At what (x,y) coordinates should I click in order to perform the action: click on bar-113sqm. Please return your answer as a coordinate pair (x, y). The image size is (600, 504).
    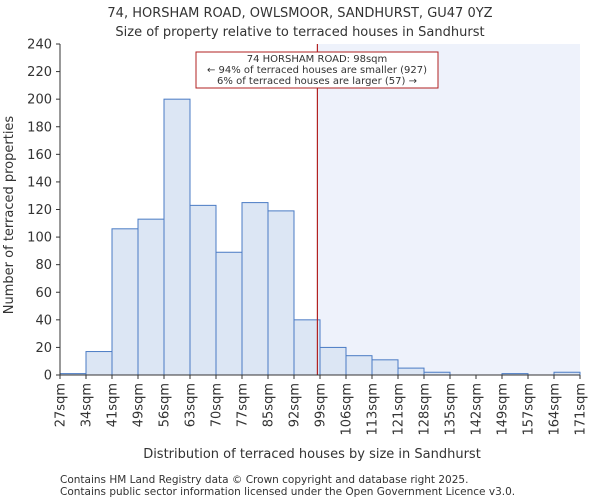
    Looking at the image, I should click on (385, 367).